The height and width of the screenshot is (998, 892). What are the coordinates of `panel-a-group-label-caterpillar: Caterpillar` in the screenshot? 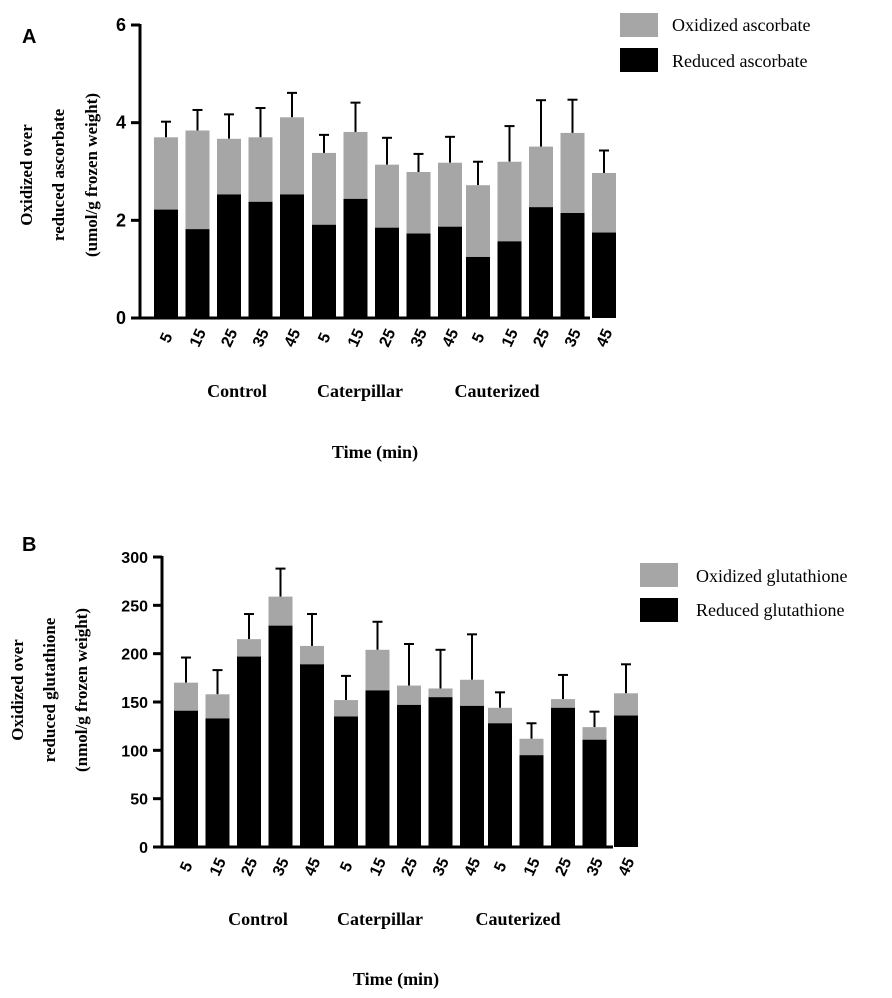 It's located at (360, 391).